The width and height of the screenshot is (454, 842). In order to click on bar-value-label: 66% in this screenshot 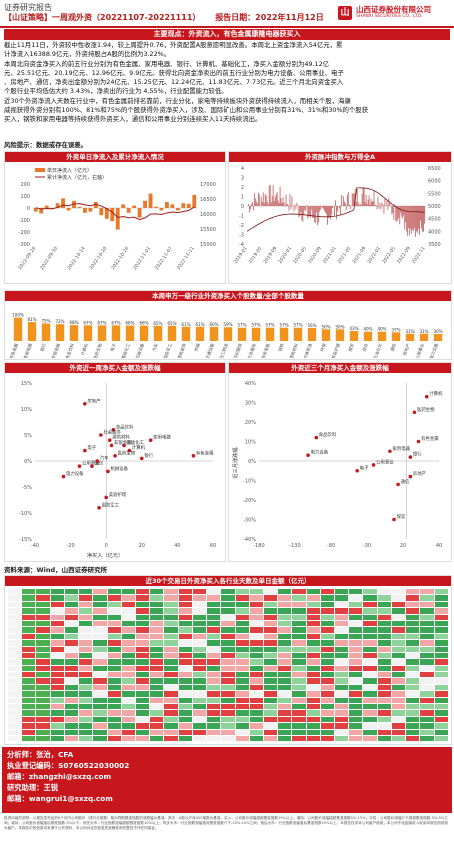, I will do `click(143, 323)`.